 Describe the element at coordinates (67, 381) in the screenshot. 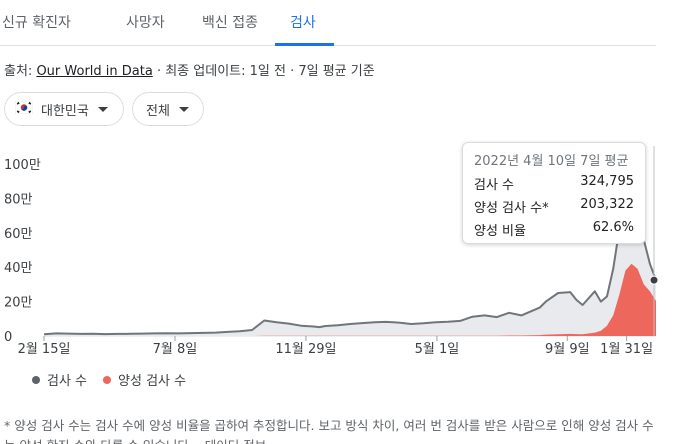

I see `legend-label-tests: 검사 수` at that location.